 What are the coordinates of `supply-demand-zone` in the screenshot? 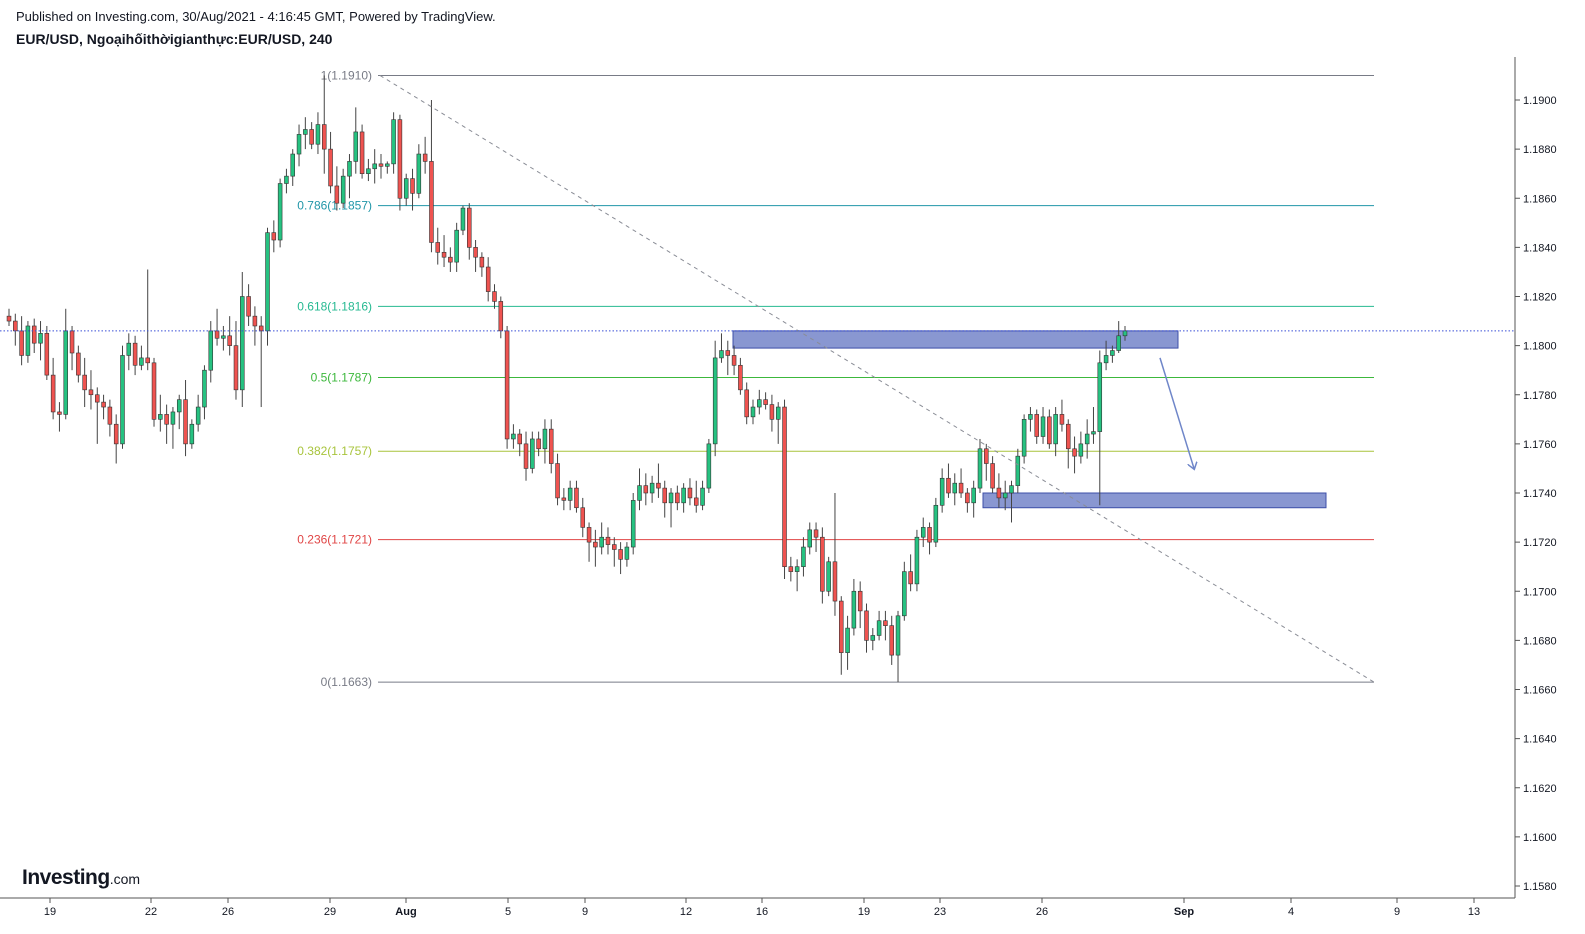 It's located at (955, 339).